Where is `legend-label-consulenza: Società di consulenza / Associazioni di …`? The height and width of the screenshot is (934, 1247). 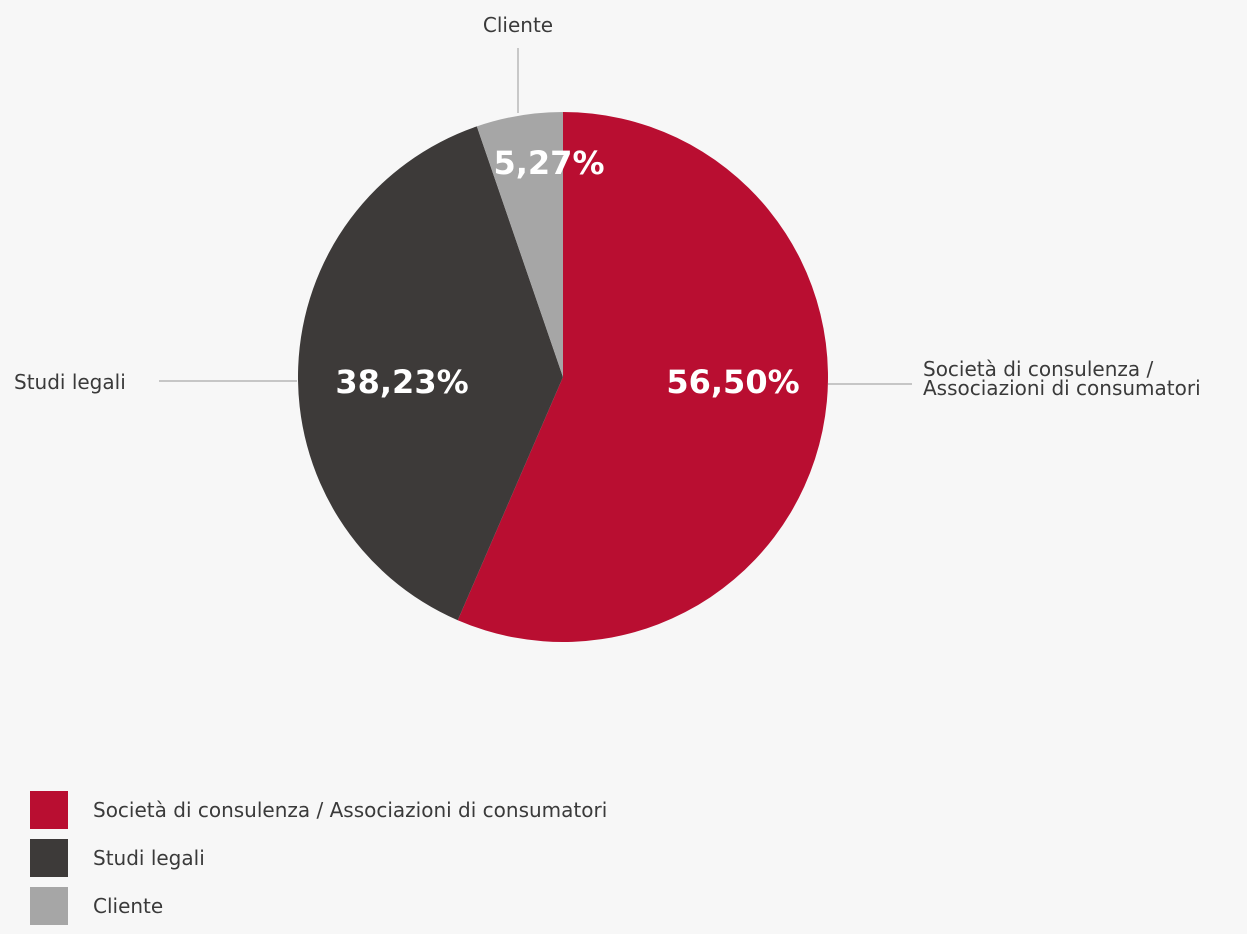
legend-label-consulenza: Società di consulenza / Associazioni di … is located at coordinates (350, 810).